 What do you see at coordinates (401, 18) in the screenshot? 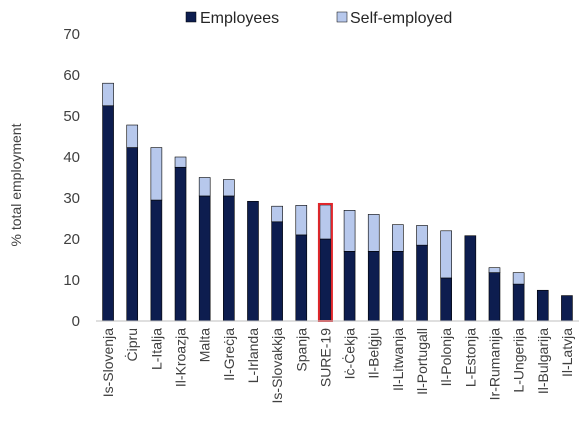
I see `legend-label-self-employed: Self-employed` at bounding box center [401, 18].